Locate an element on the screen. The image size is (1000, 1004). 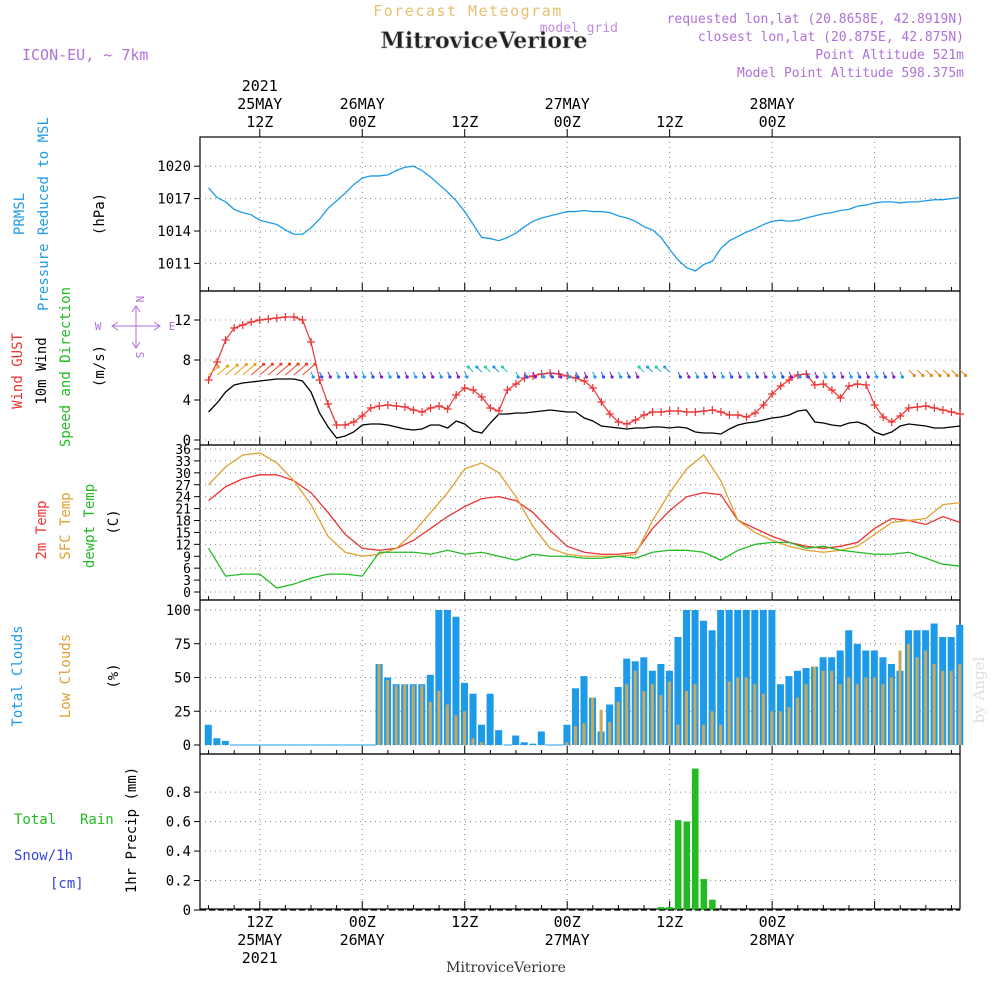
compass-s: S is located at coordinates (139, 355).